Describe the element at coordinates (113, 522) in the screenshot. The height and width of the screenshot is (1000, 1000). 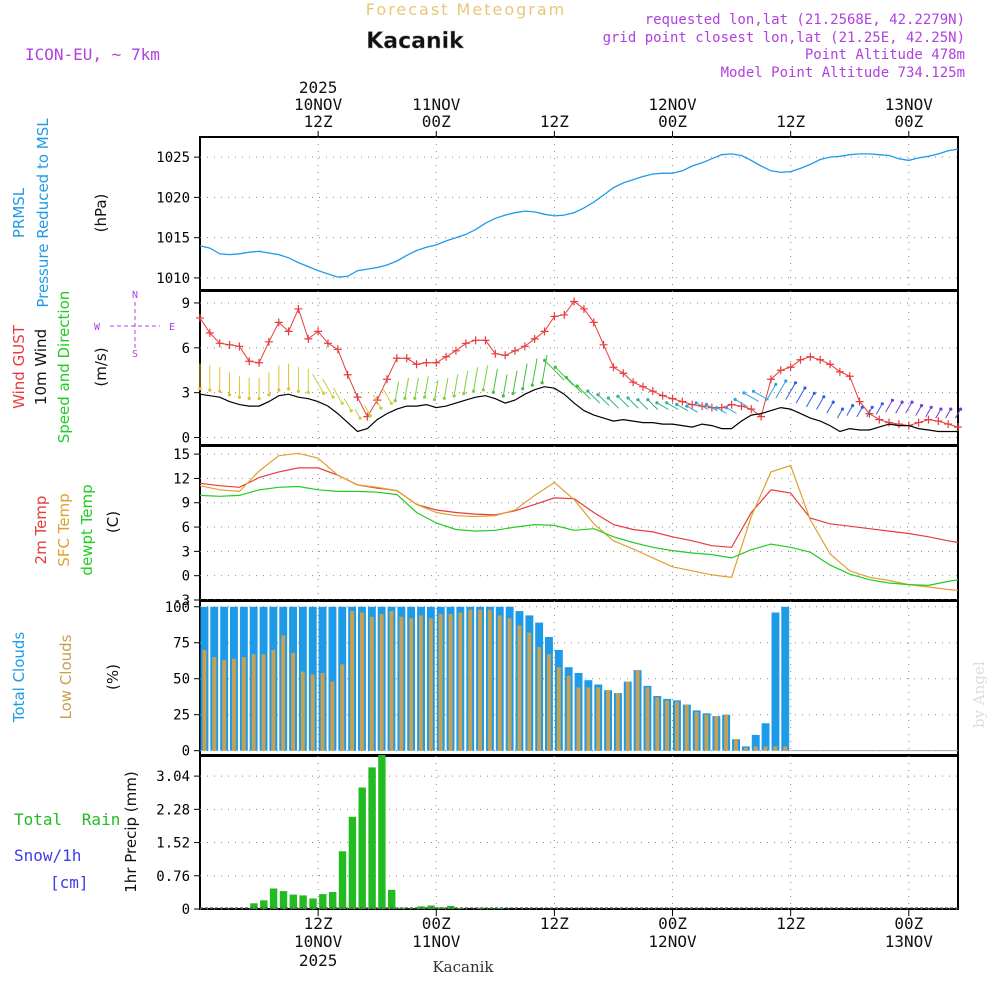
I see `temp-unit: (C)` at that location.